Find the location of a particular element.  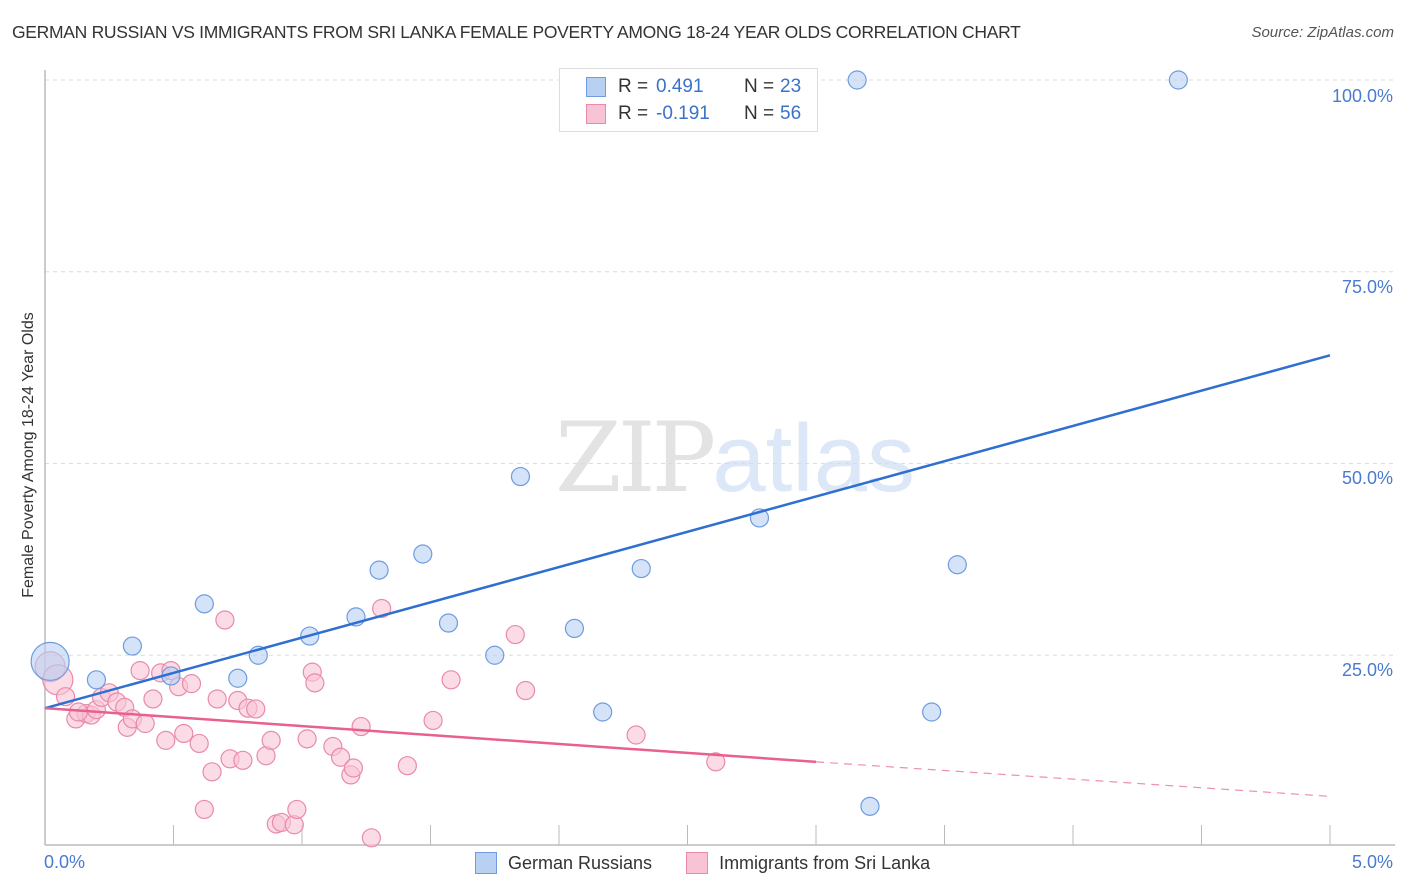

r-value: 0.491 is located at coordinates (680, 86).